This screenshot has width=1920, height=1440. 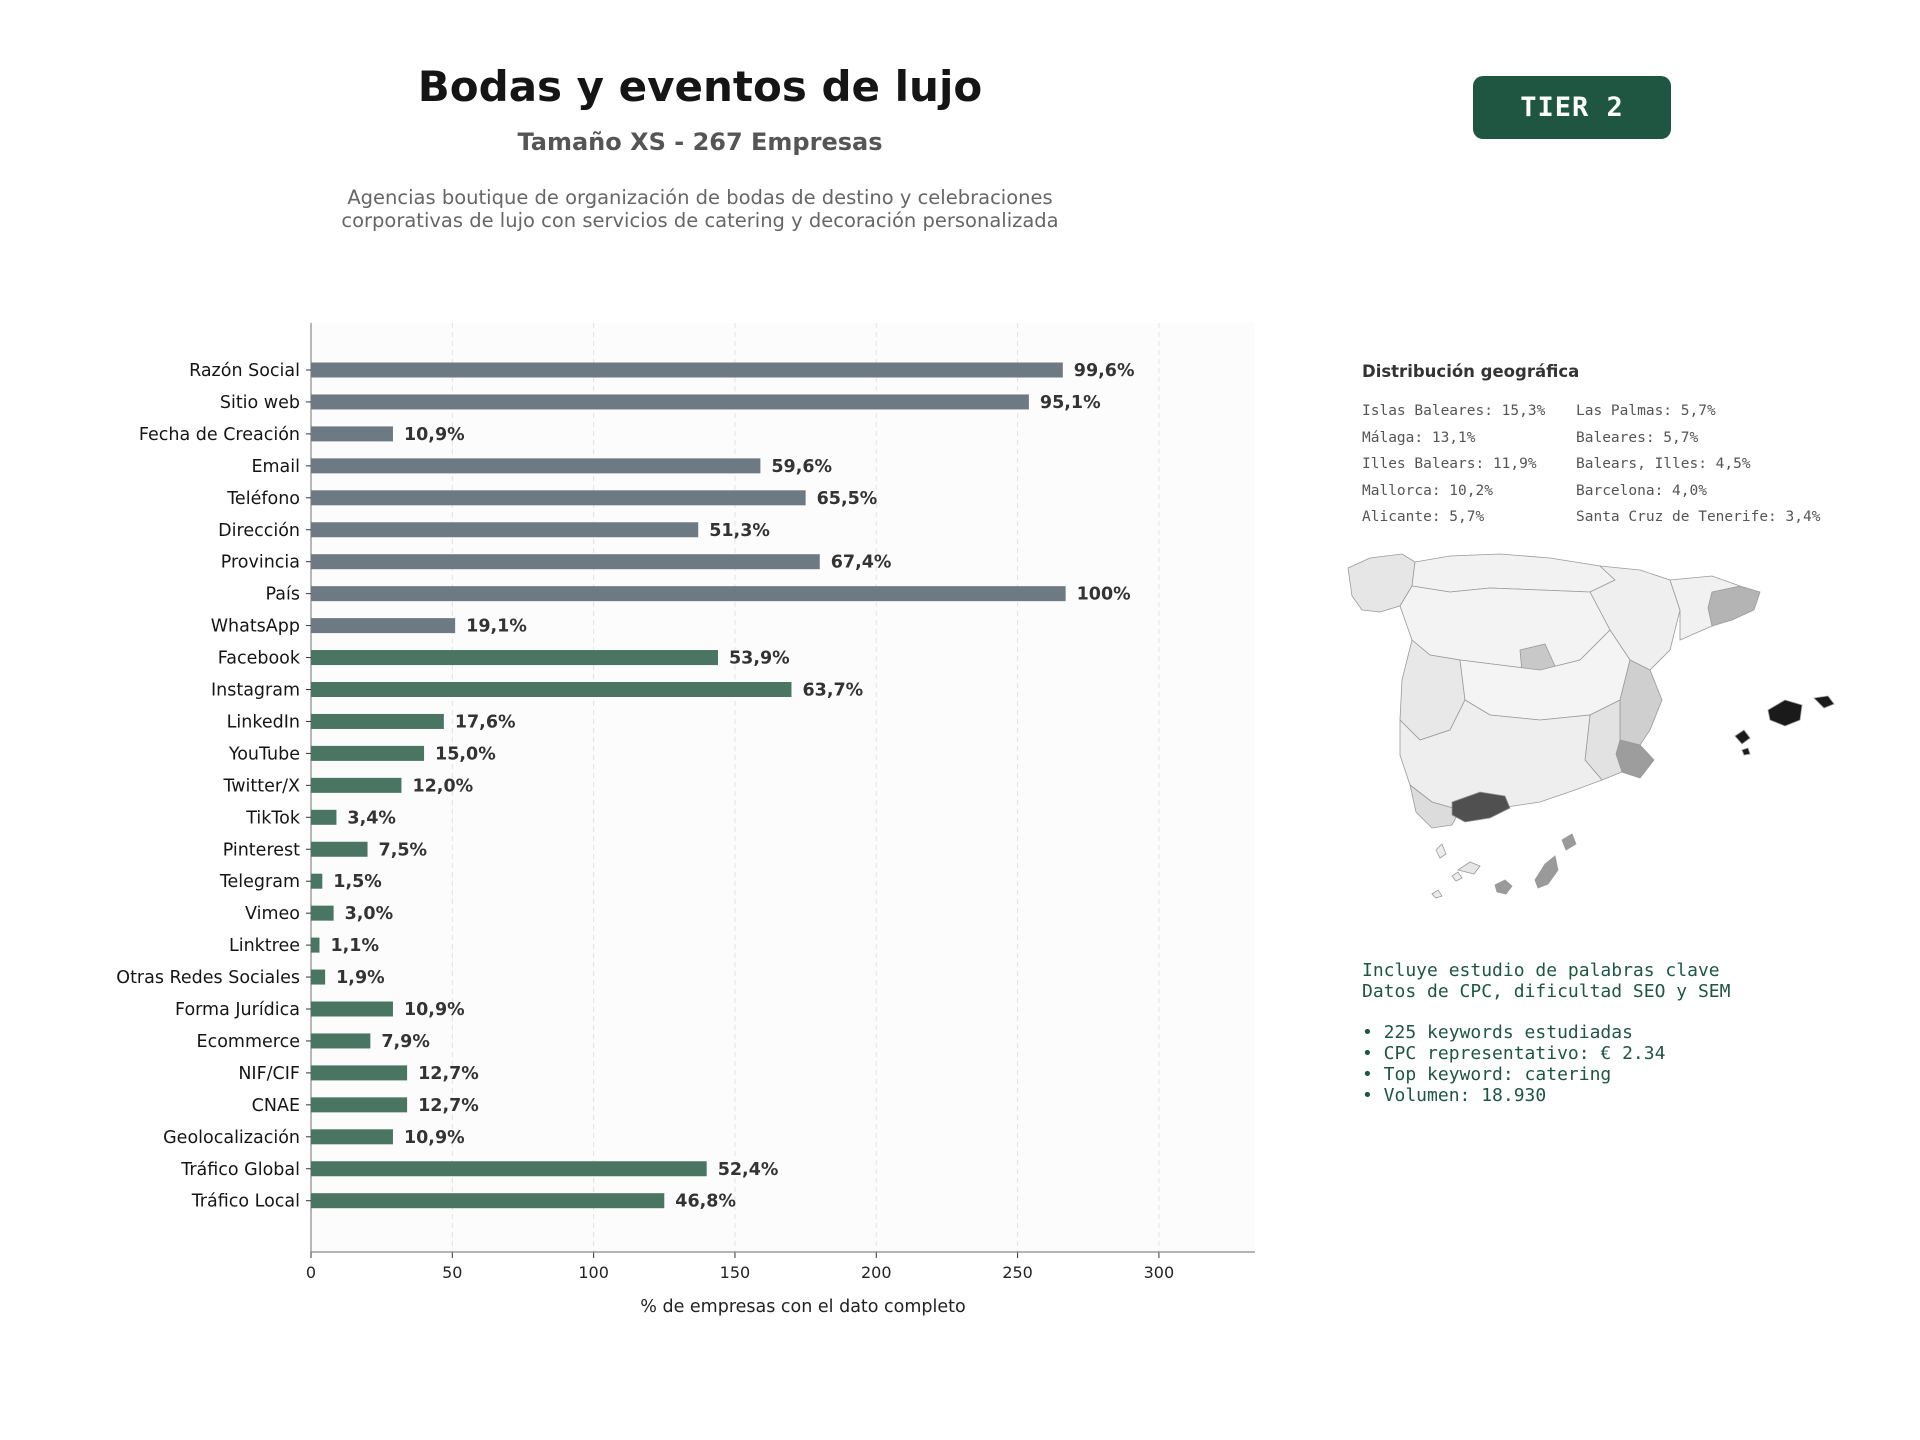 I want to click on category-label: Pinterest, so click(x=261, y=850).